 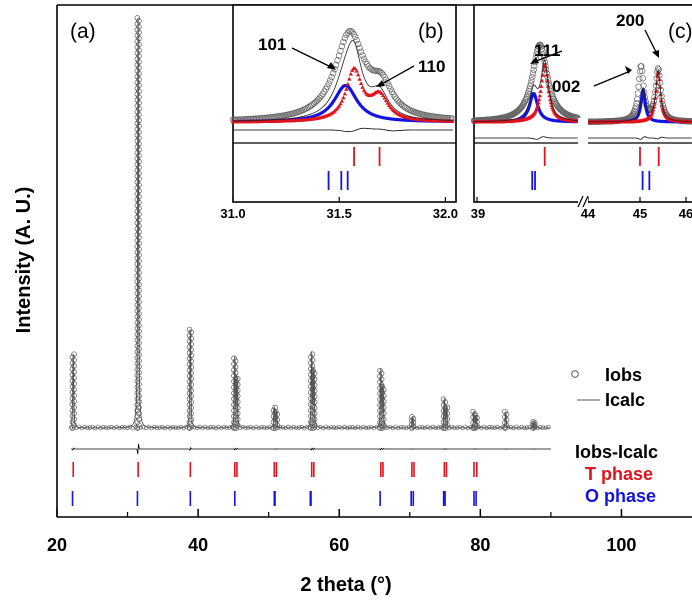 What do you see at coordinates (57, 545) in the screenshot?
I see `x-tick-label: 20` at bounding box center [57, 545].